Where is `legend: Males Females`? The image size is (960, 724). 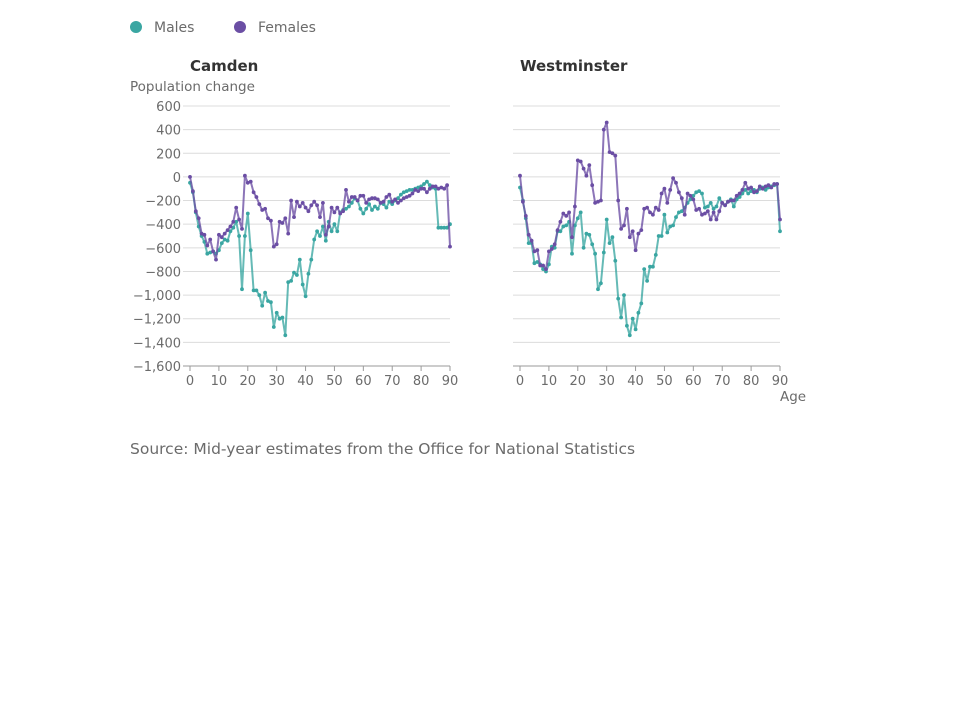 legend: Males Females is located at coordinates (223, 28).